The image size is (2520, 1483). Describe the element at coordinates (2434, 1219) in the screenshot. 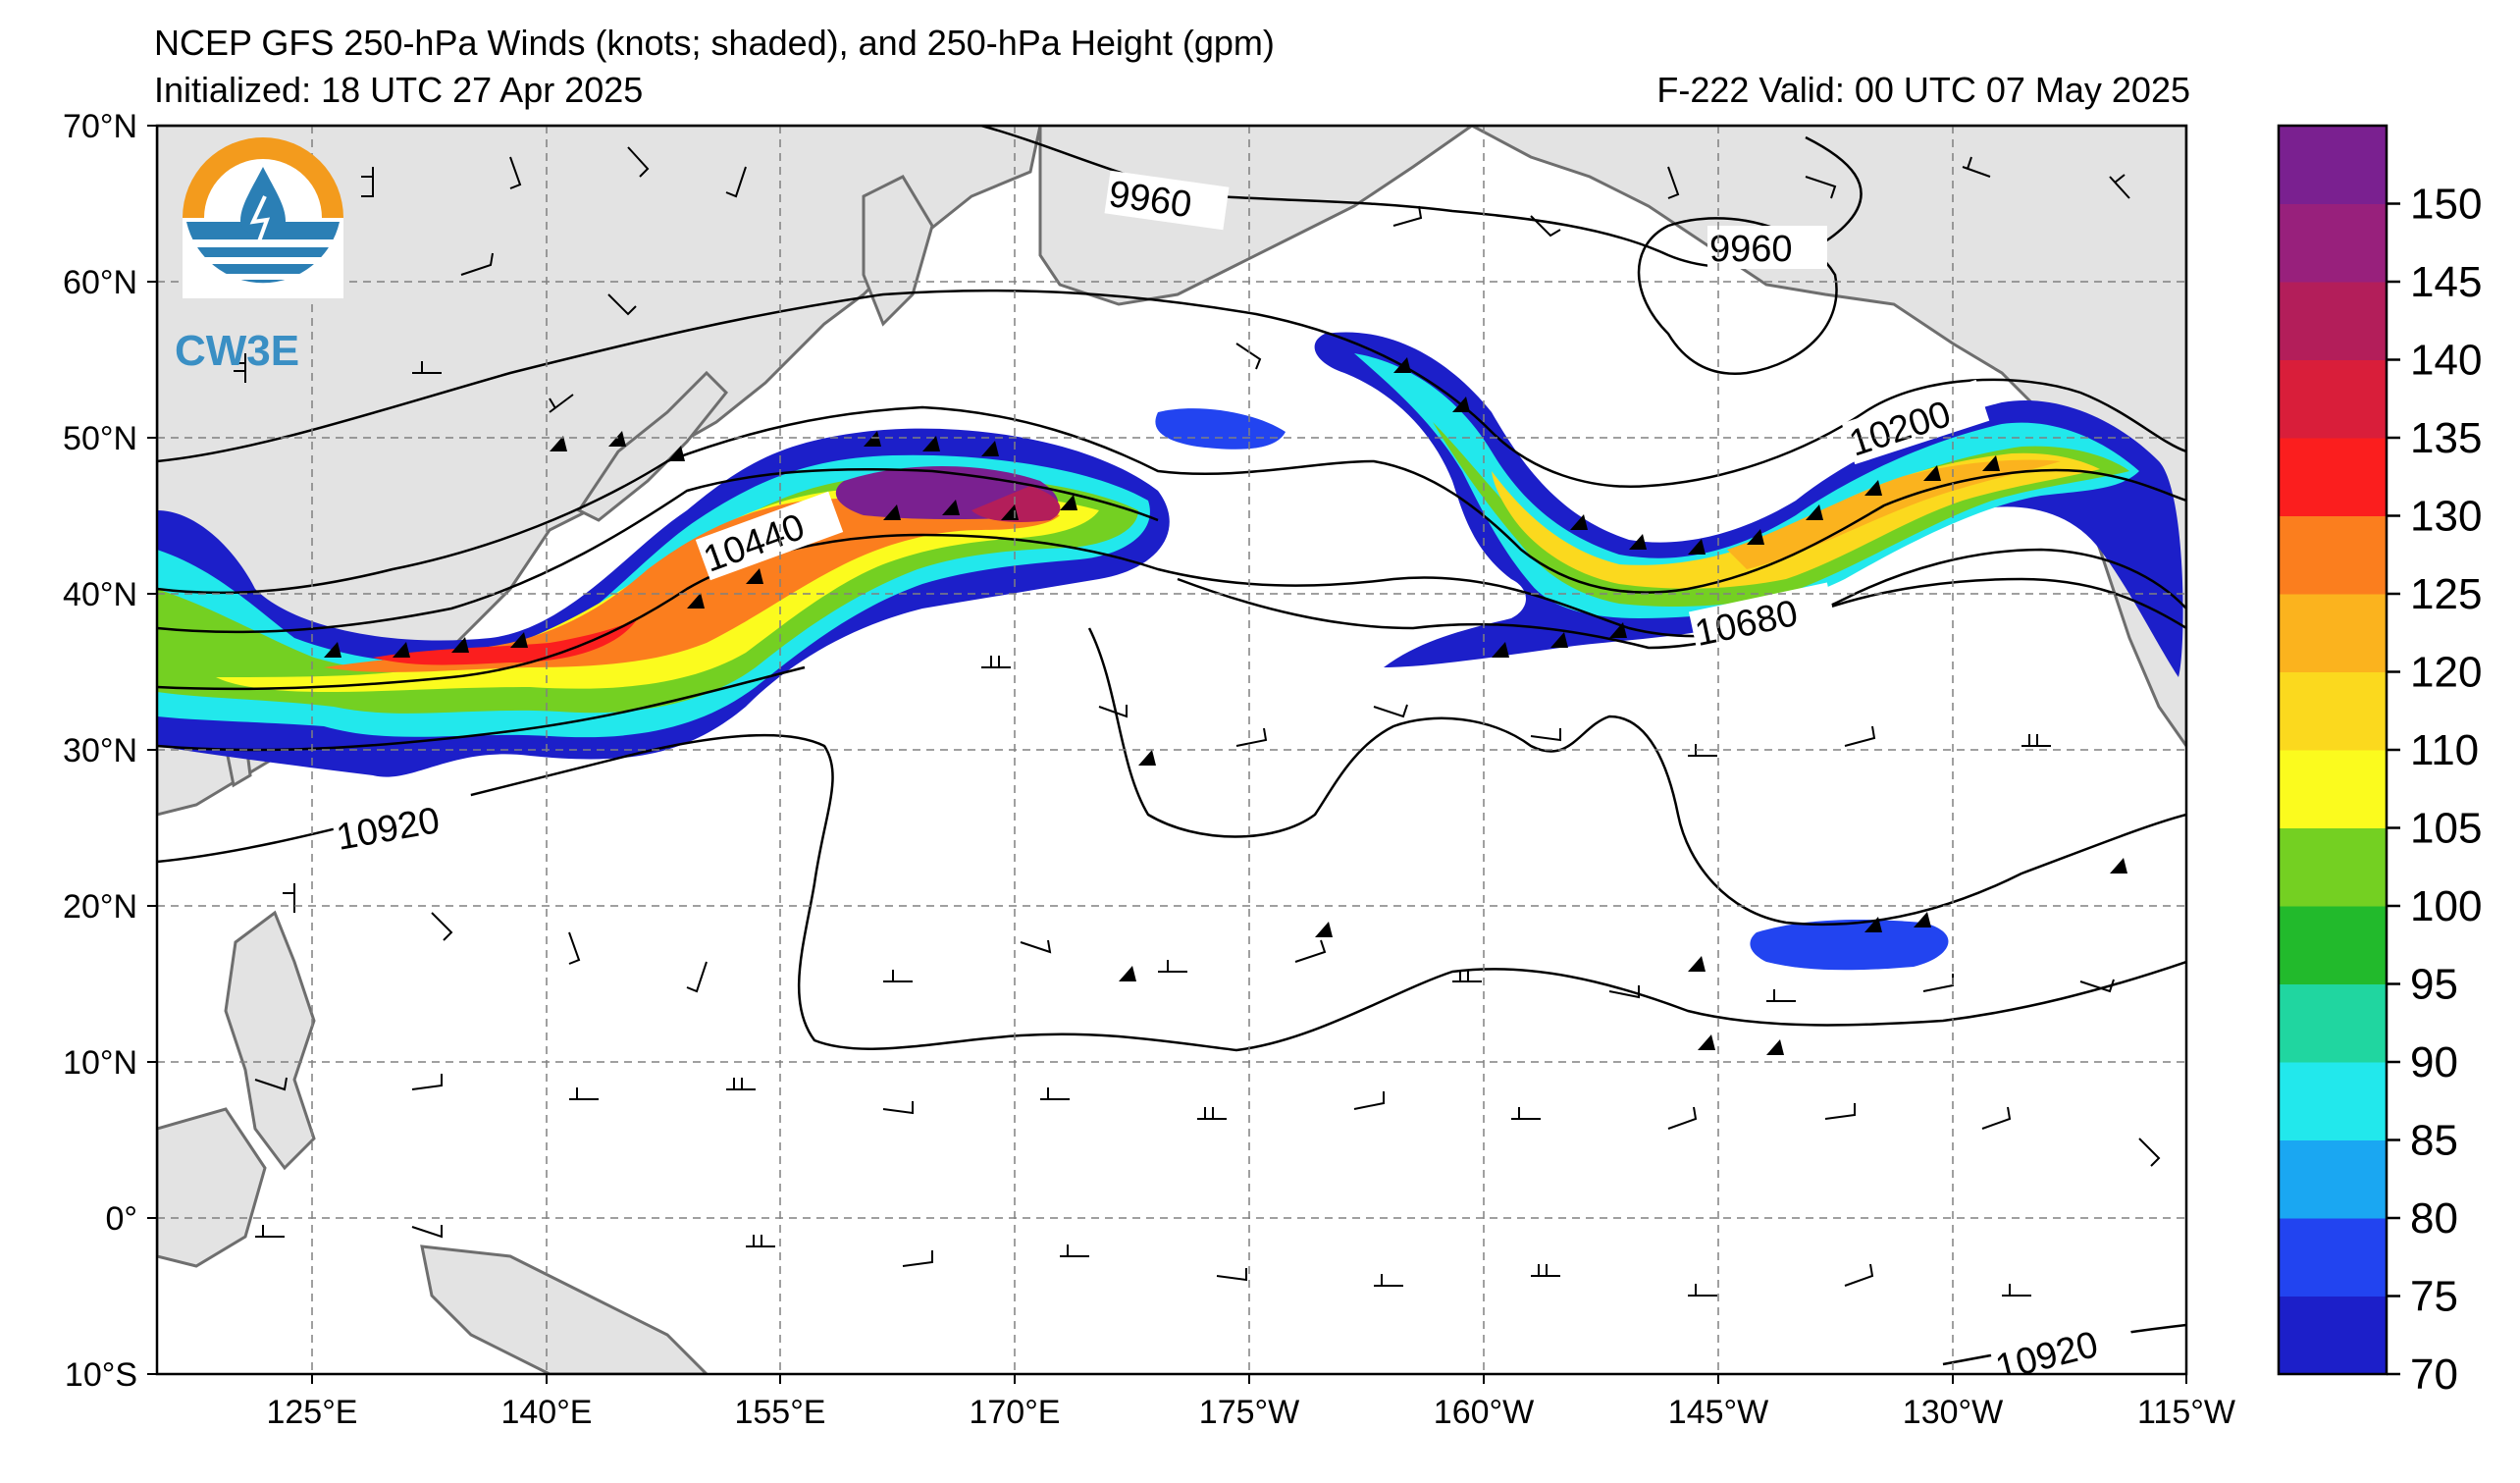

I see `colorbar-label: 80` at that location.